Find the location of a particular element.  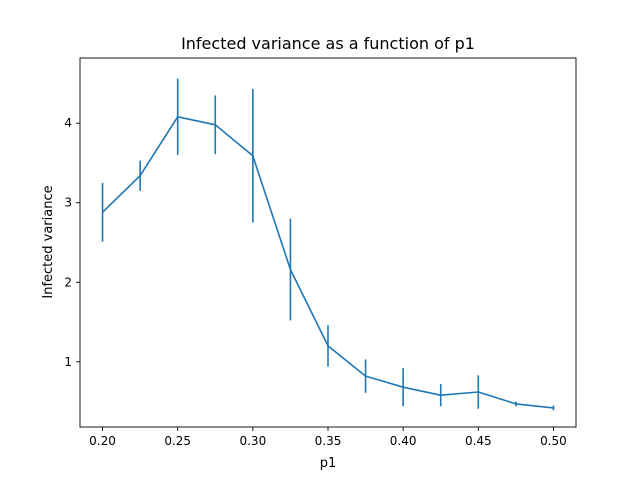

y-tick-label: 1 is located at coordinates (68, 362).